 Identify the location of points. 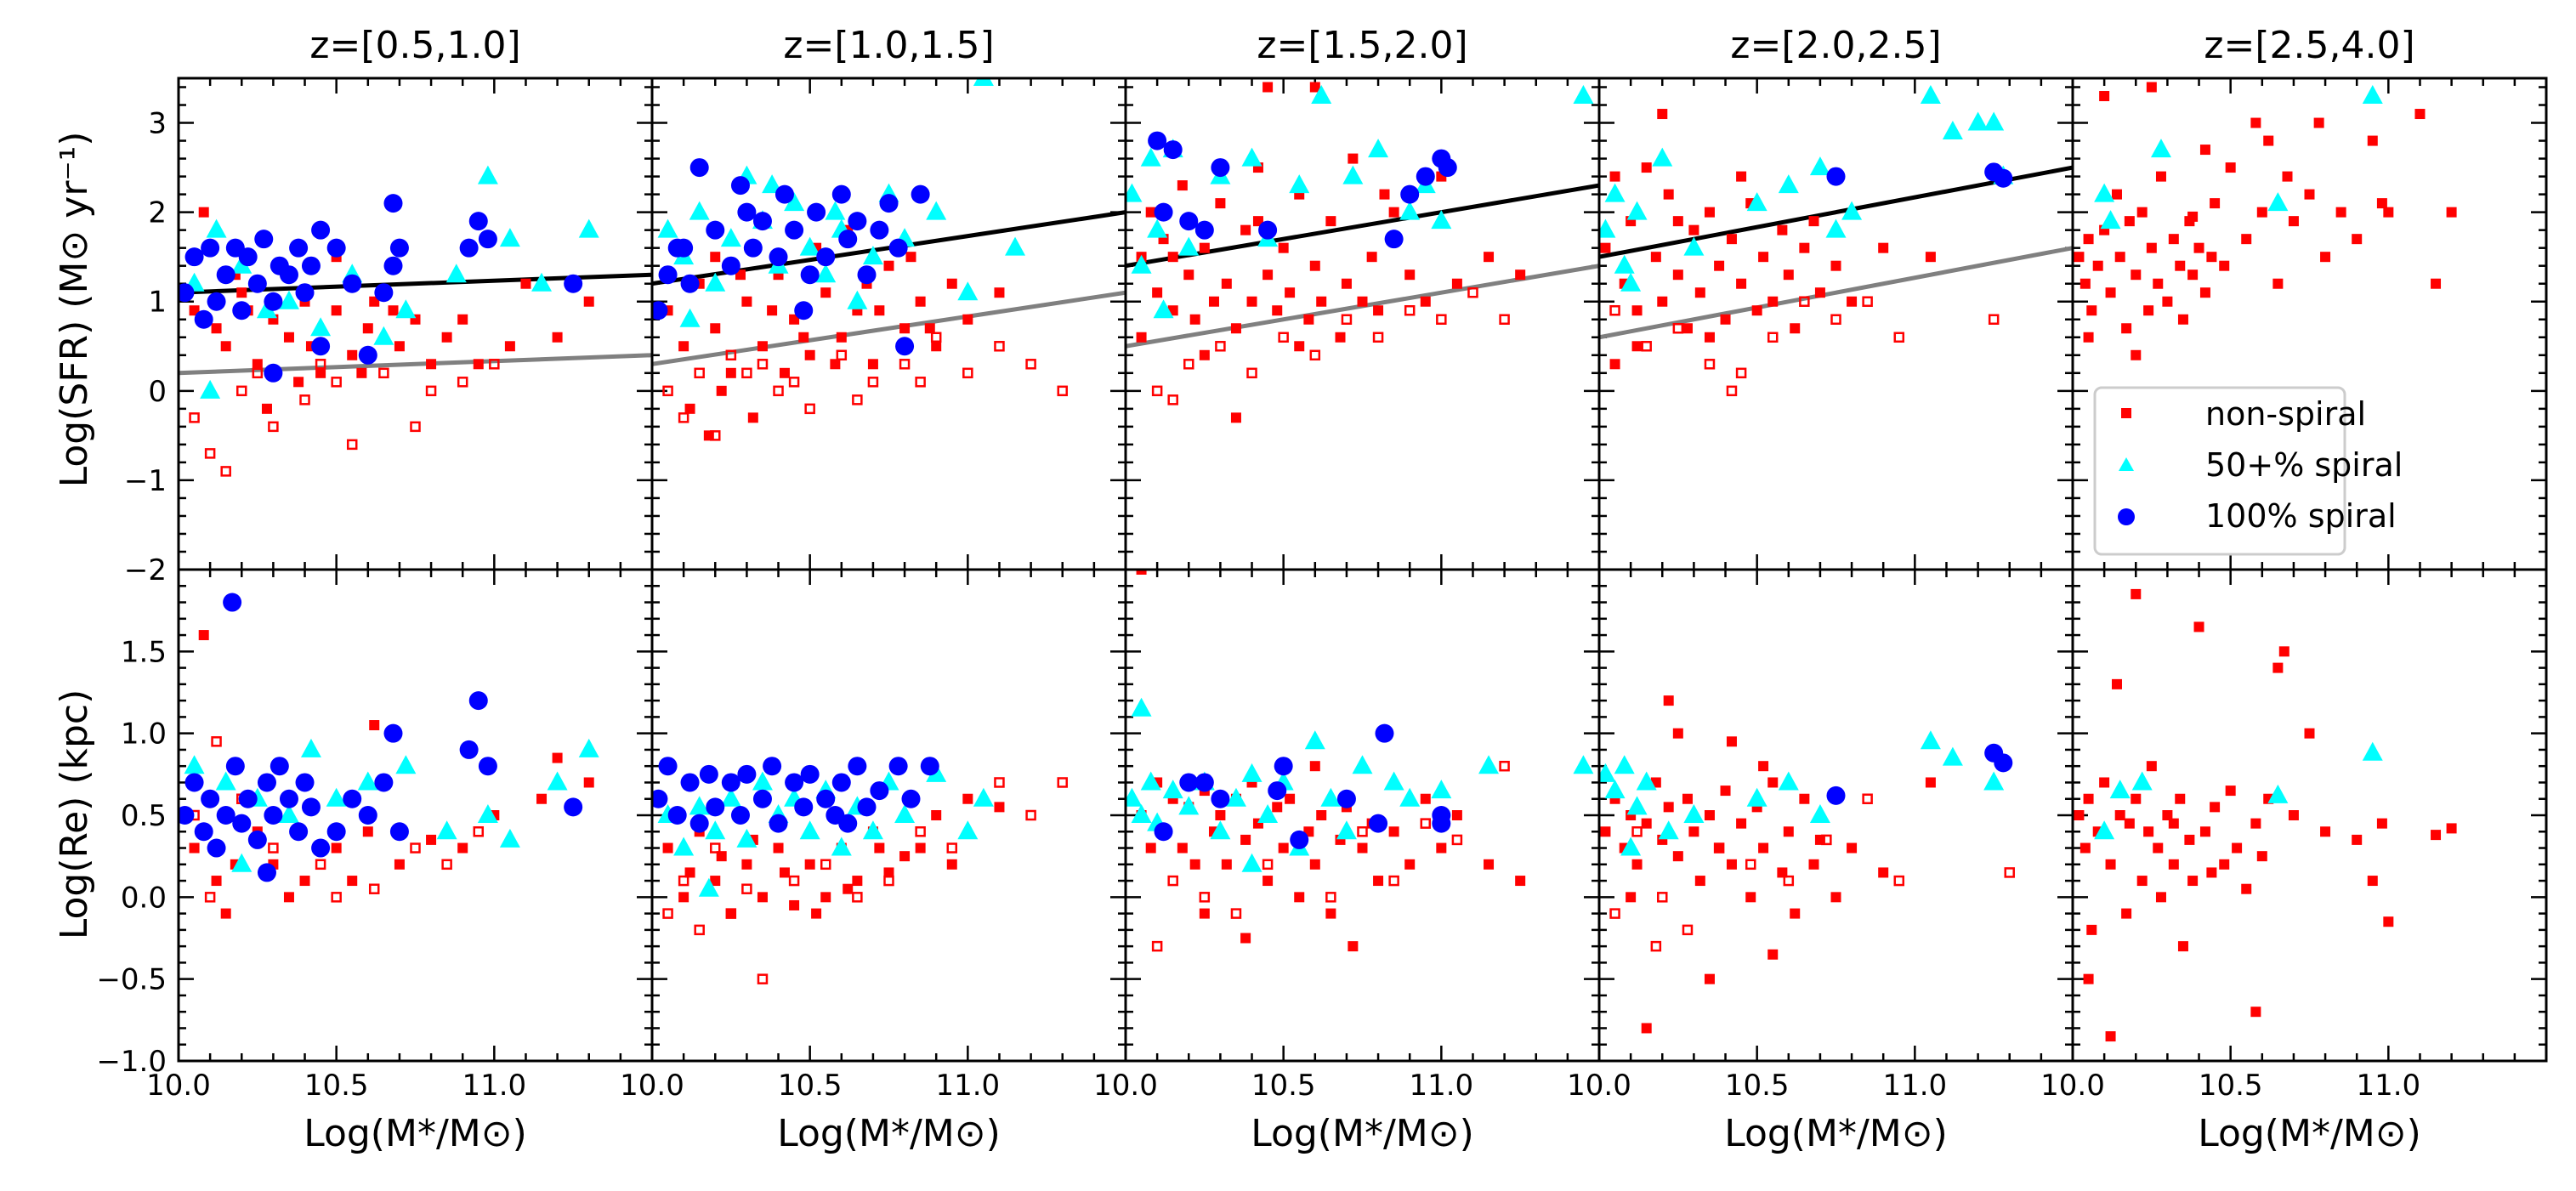
(1360, 761).